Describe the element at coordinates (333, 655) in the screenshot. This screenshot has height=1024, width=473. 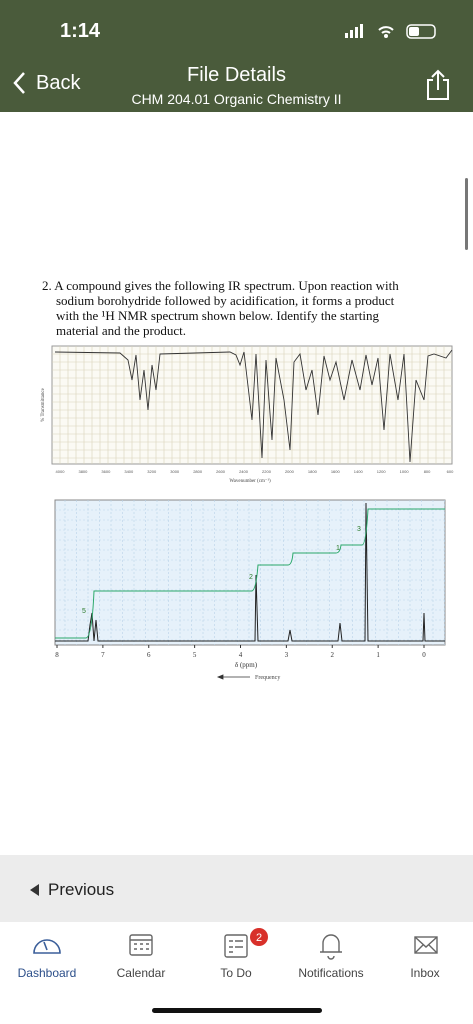
I see `nmr-tick-label: 2` at that location.